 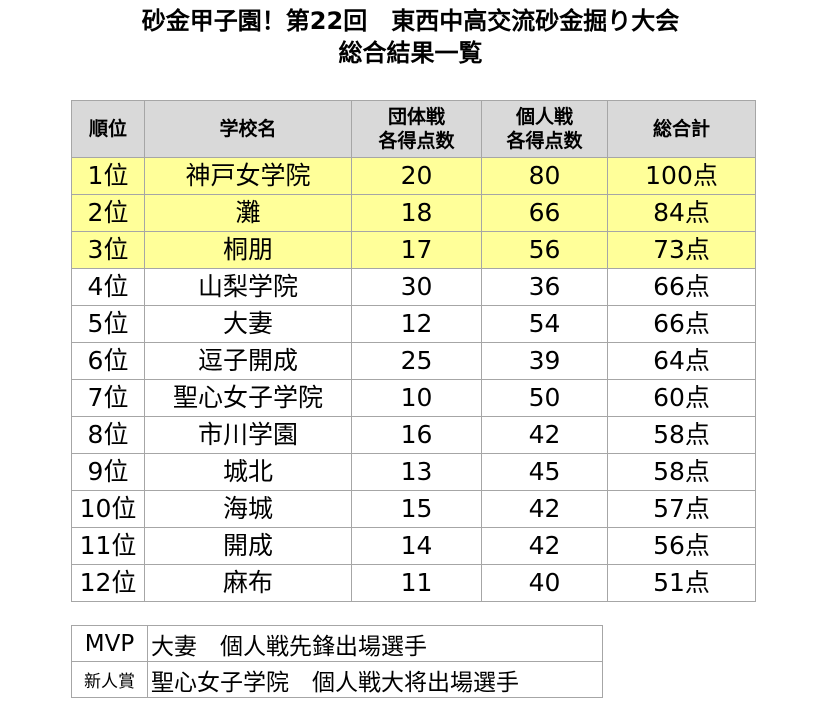 What do you see at coordinates (108, 129) in the screenshot?
I see `header-rank: 順位` at bounding box center [108, 129].